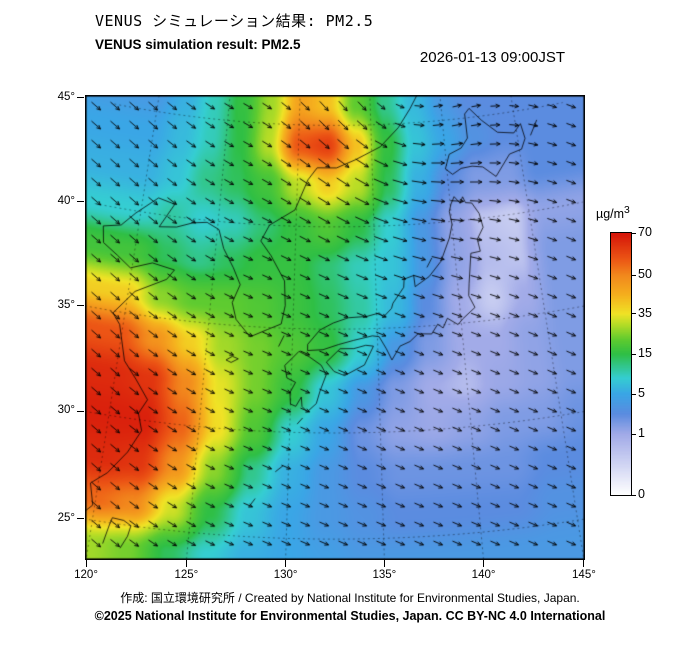  I want to click on colorbar-tick-label: 15, so click(645, 353).